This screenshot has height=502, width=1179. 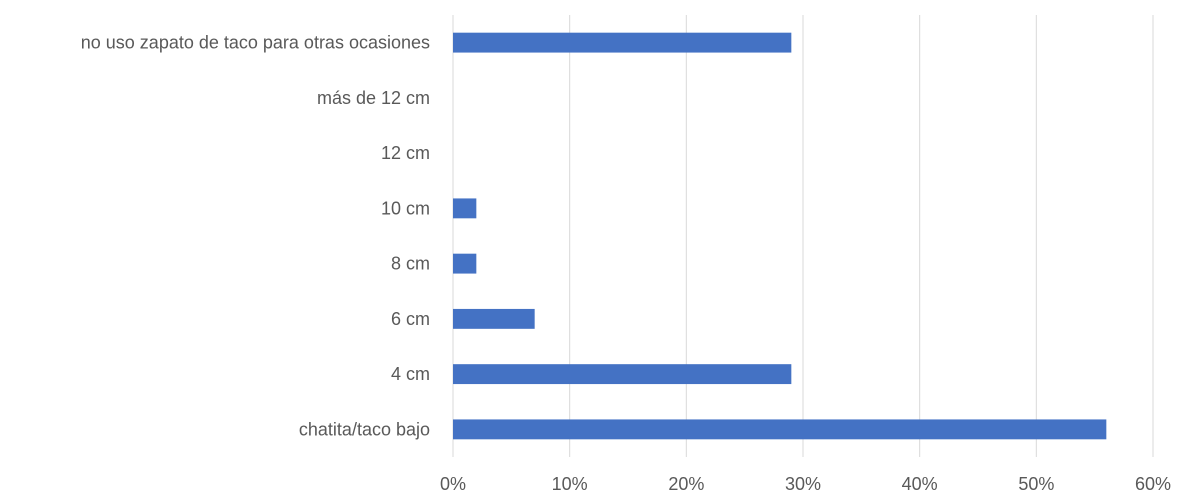 I want to click on category-label: 12 cm, so click(x=405, y=153).